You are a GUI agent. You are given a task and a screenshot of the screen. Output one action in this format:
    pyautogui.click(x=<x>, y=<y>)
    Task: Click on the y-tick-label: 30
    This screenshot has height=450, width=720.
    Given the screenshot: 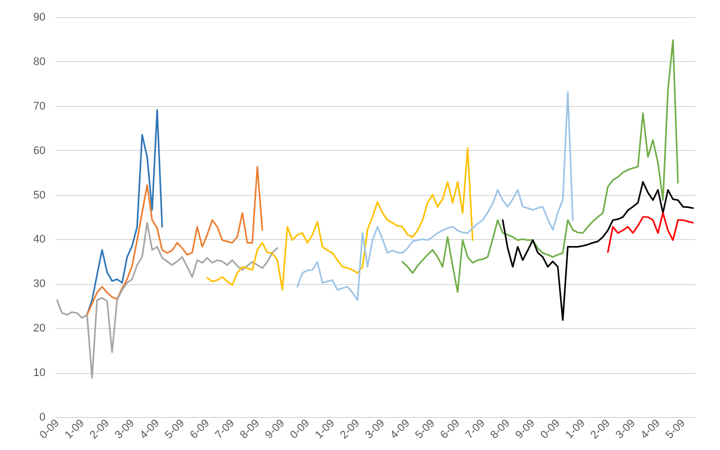 What is the action you would take?
    pyautogui.click(x=39, y=284)
    